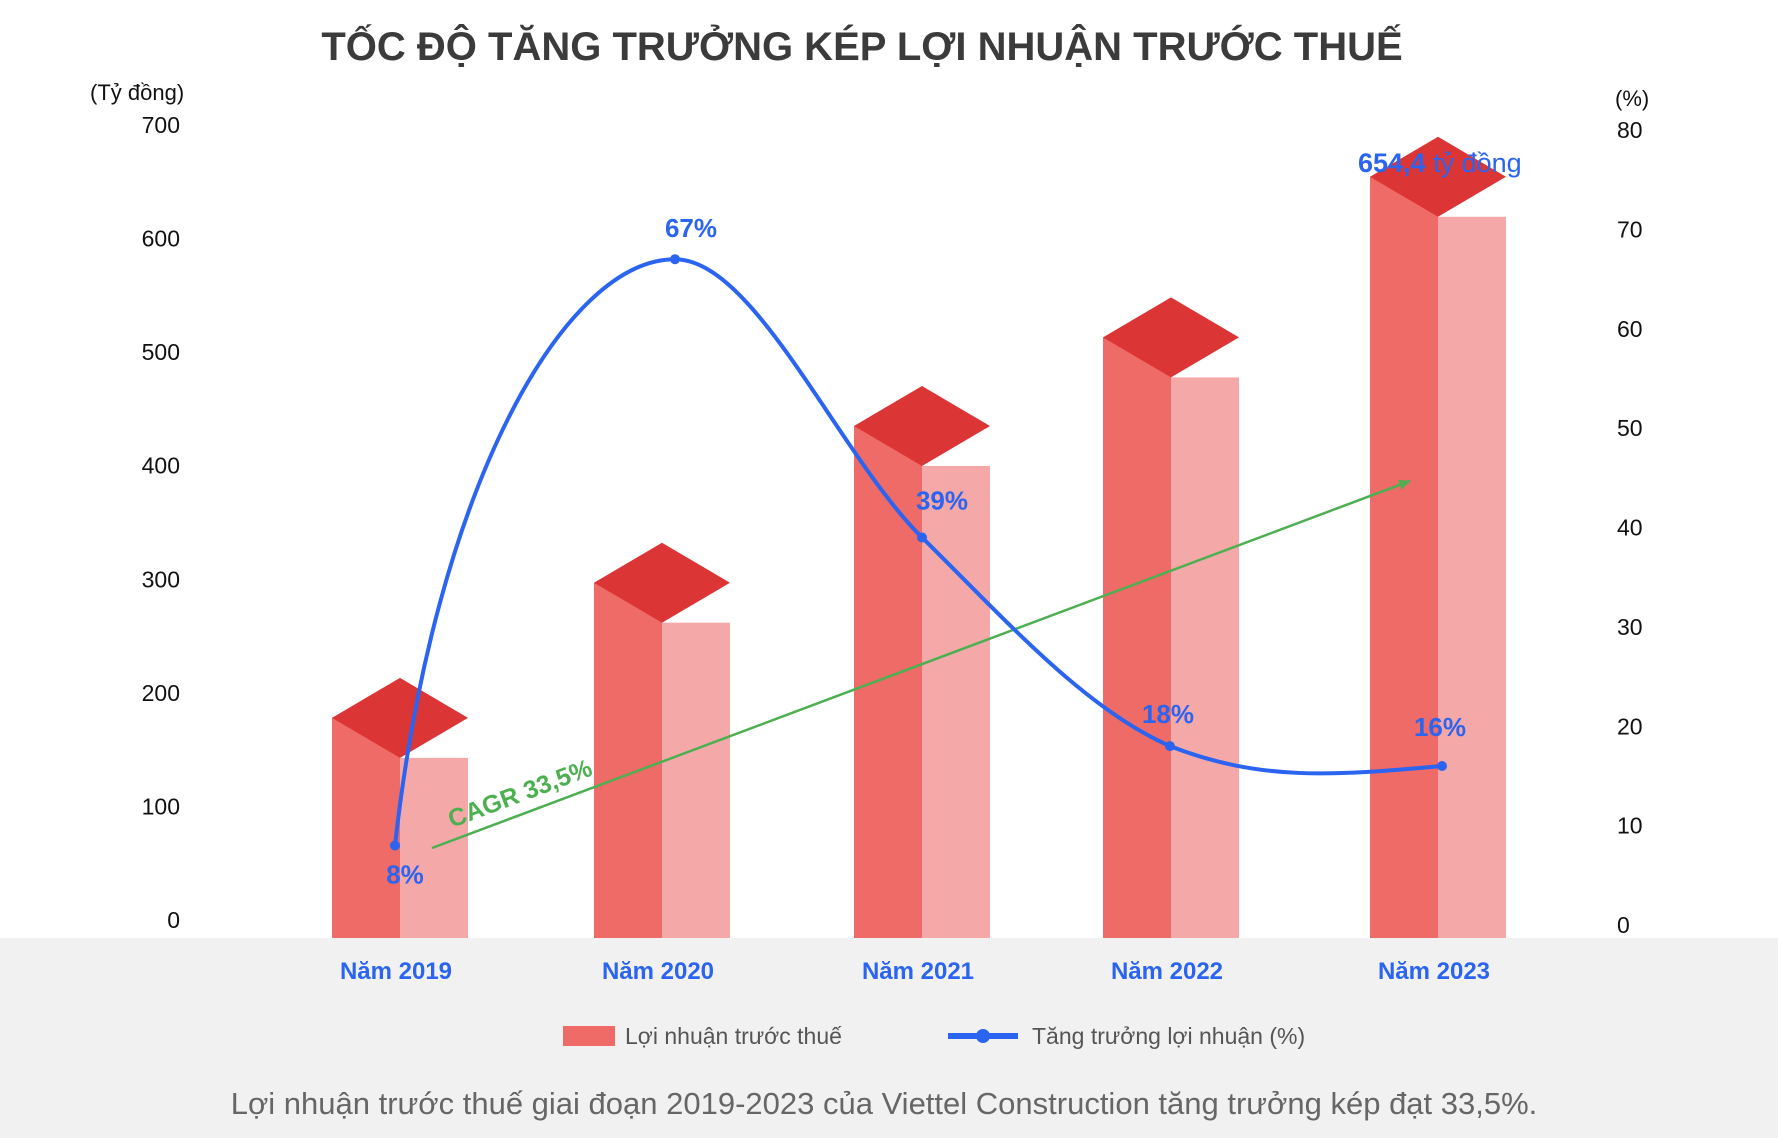  Describe the element at coordinates (161, 522) in the screenshot. I see `left-axis-ticks: 0 100 200 300 400 500 600 700` at that location.